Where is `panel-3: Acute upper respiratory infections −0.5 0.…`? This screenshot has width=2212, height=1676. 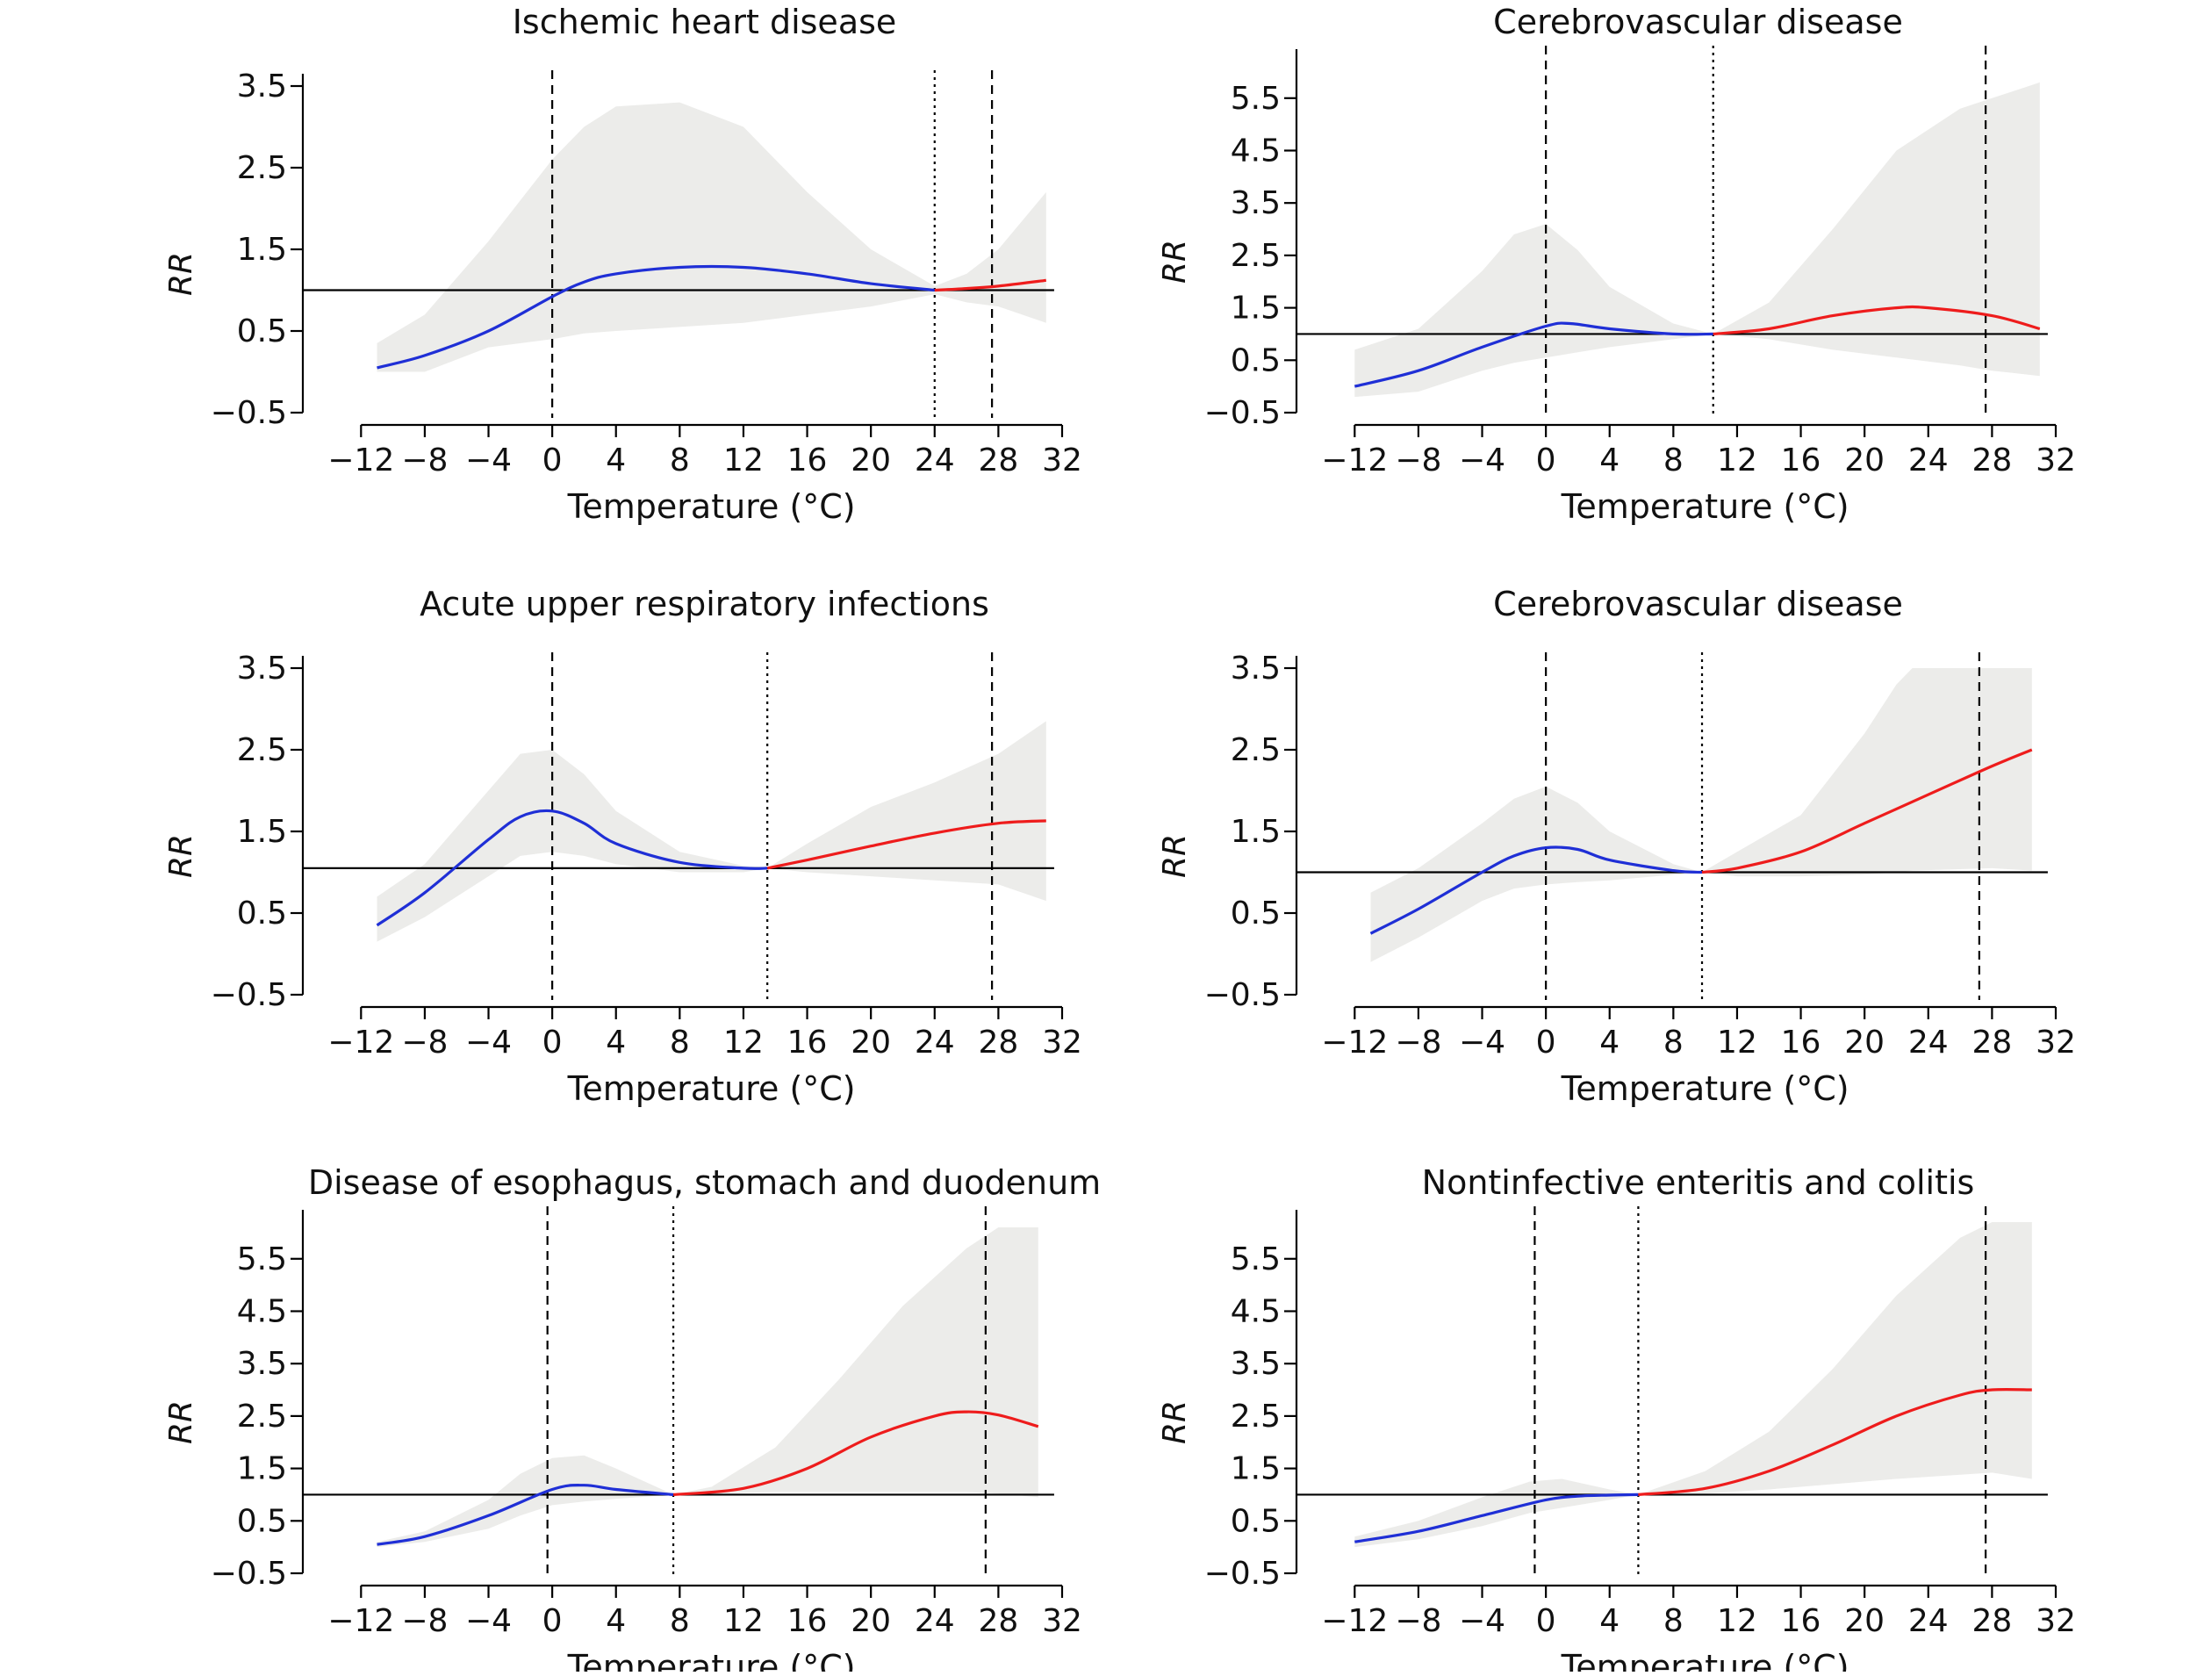 panel-3: Acute upper respiratory infections −0.5 0.… is located at coordinates (622, 846).